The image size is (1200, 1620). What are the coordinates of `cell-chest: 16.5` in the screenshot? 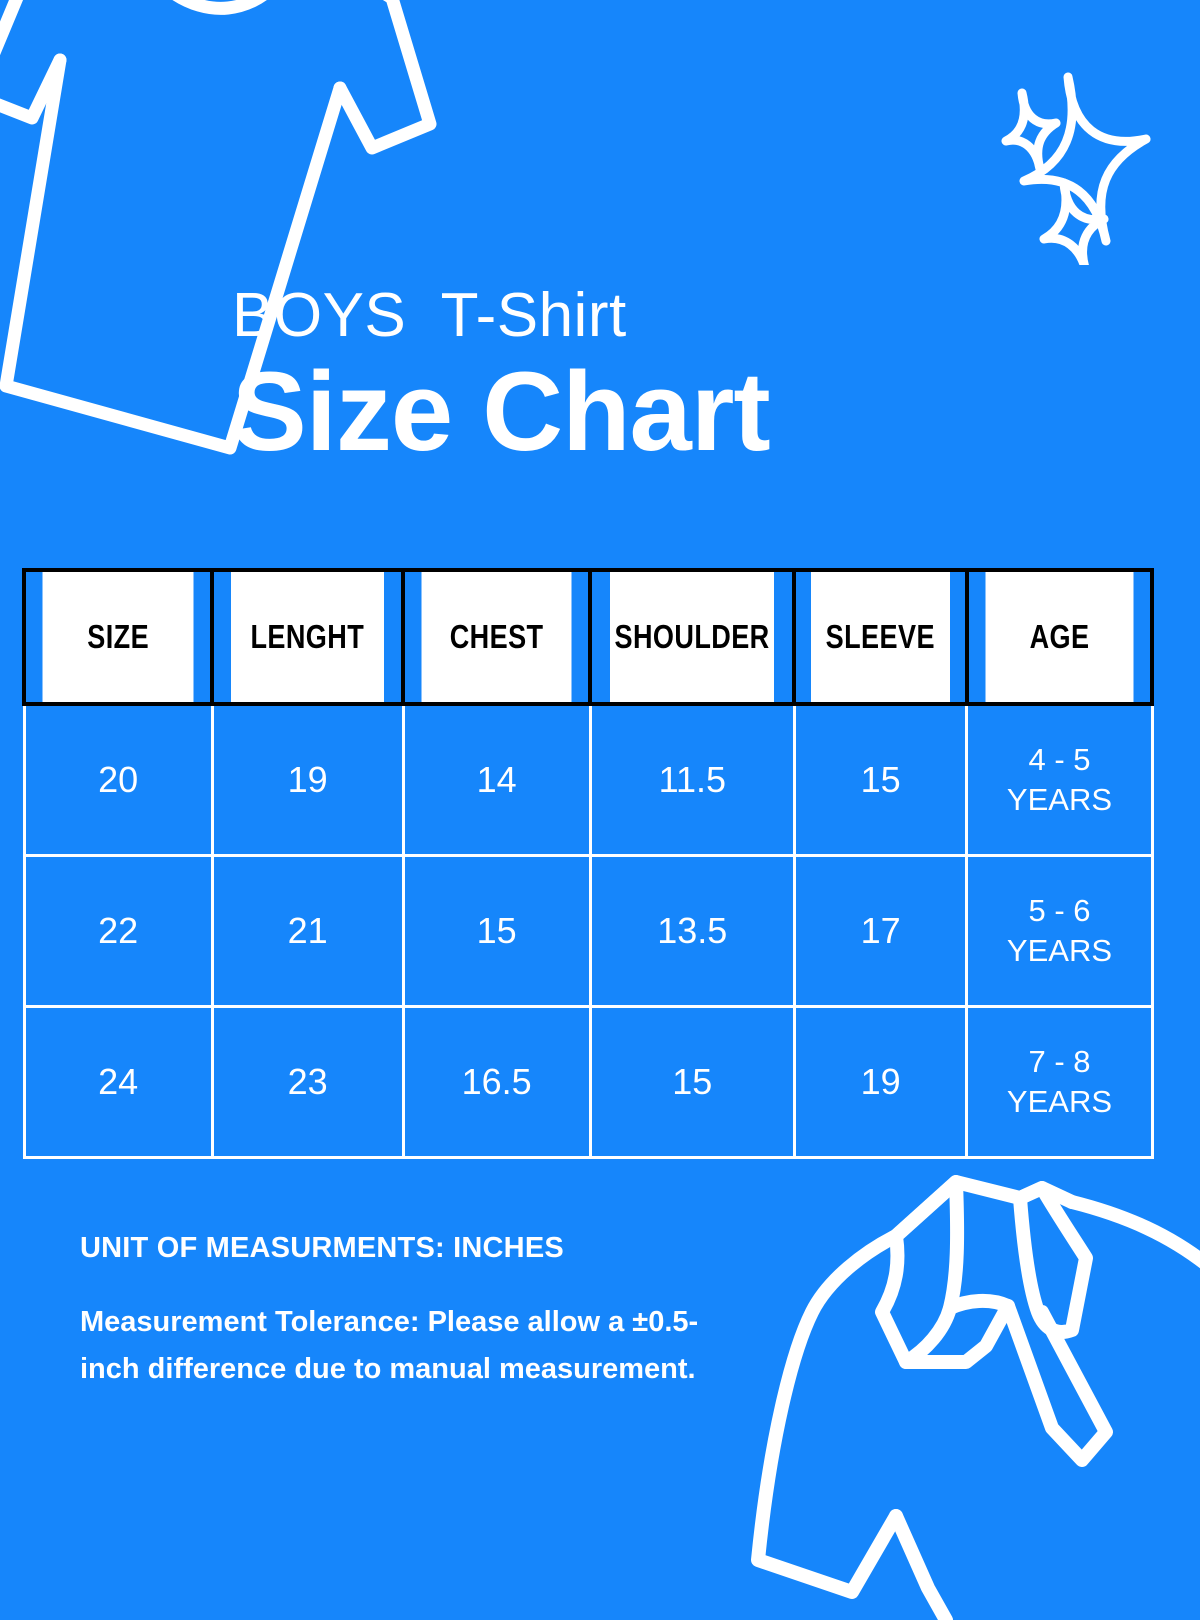 It's located at (496, 1082).